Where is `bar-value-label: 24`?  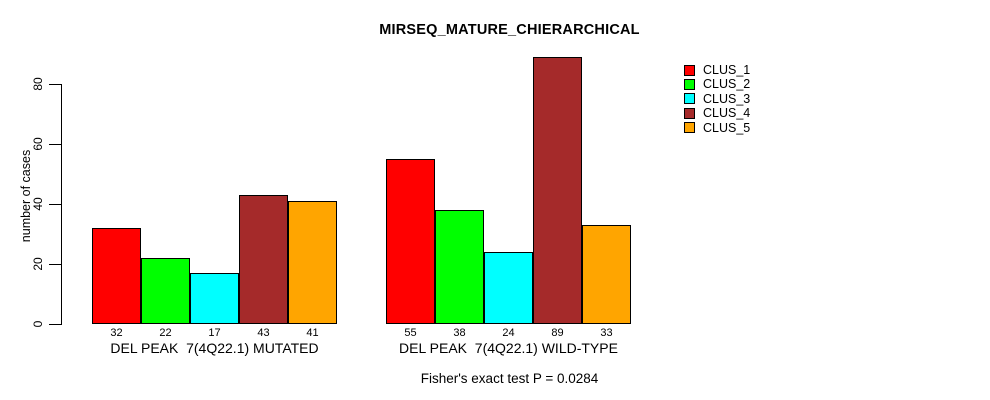 bar-value-label: 24 is located at coordinates (508, 333).